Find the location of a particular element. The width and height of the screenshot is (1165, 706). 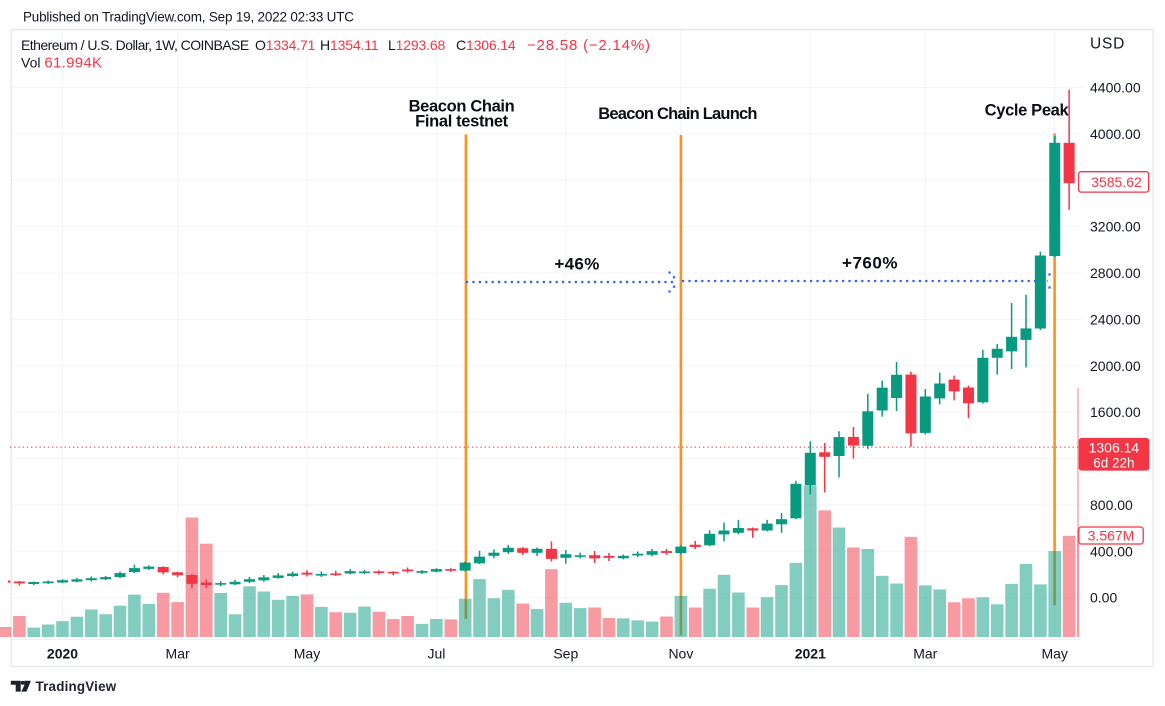

svg-text: 1306.14 is located at coordinates (1114, 447).